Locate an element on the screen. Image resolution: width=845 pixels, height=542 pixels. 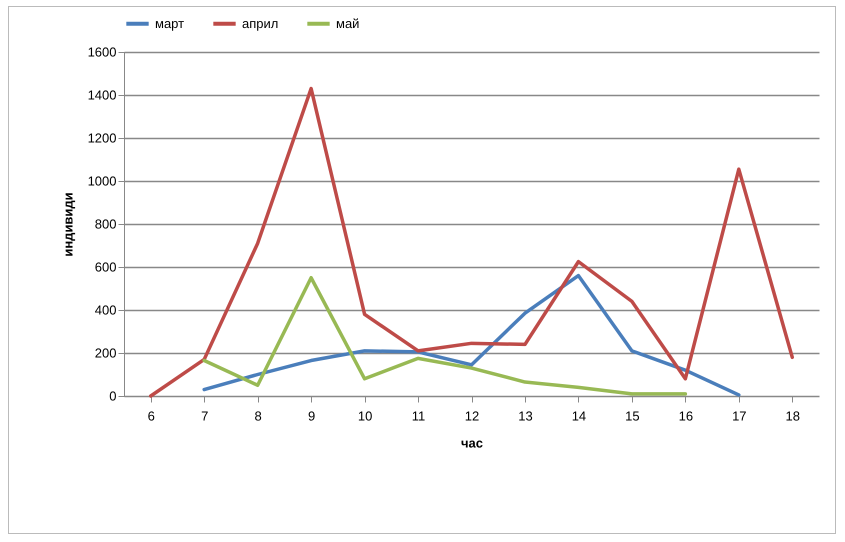
x-tick-label: 7 is located at coordinates (204, 416).